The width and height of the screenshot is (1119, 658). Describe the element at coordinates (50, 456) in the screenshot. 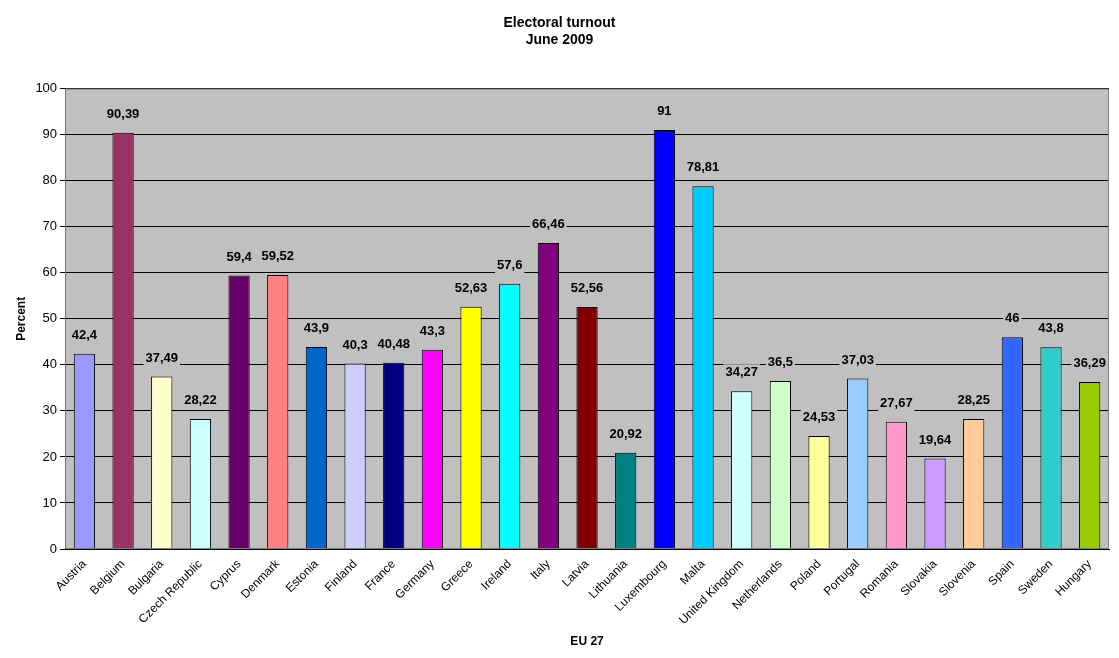

I see `y-tick-label: 20` at that location.